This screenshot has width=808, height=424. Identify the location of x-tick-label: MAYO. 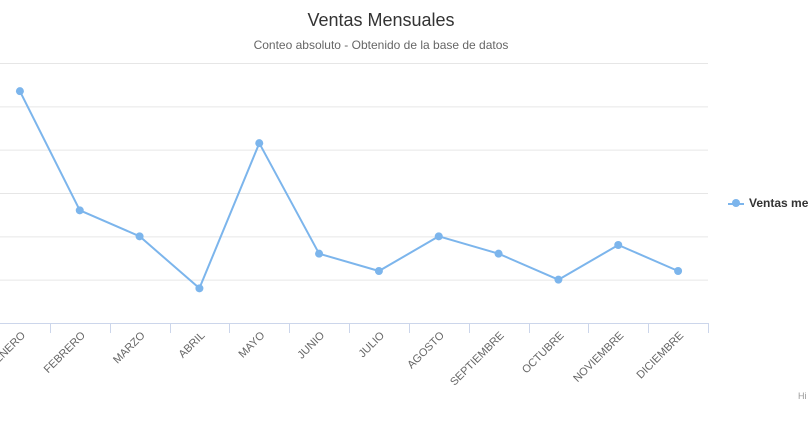
(252, 344).